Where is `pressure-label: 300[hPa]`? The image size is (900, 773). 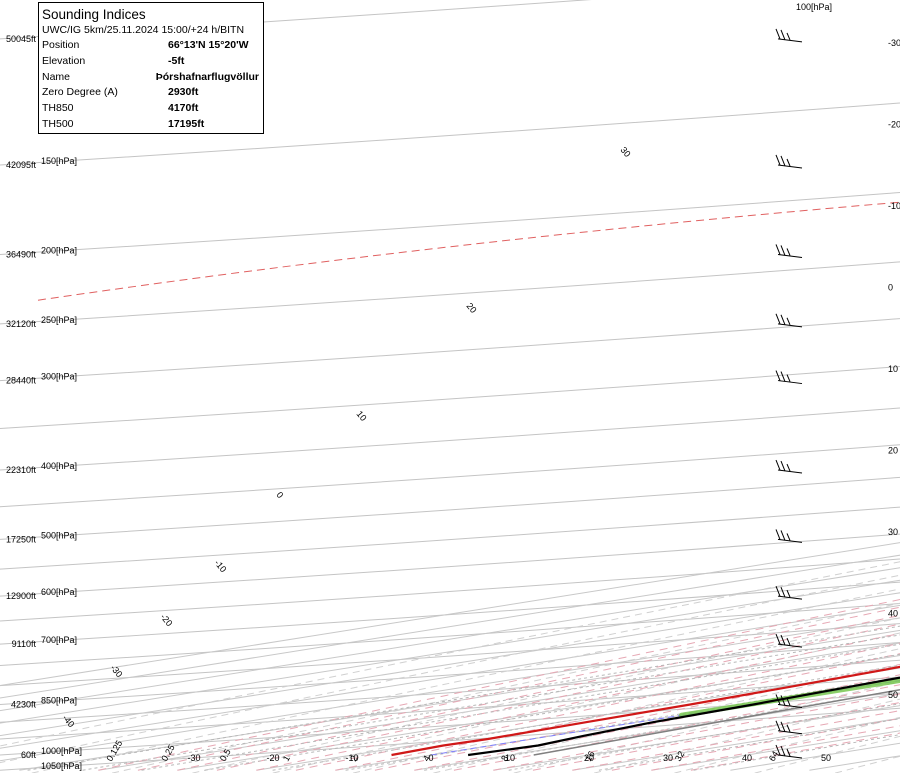 pressure-label: 300[hPa] is located at coordinates (59, 377).